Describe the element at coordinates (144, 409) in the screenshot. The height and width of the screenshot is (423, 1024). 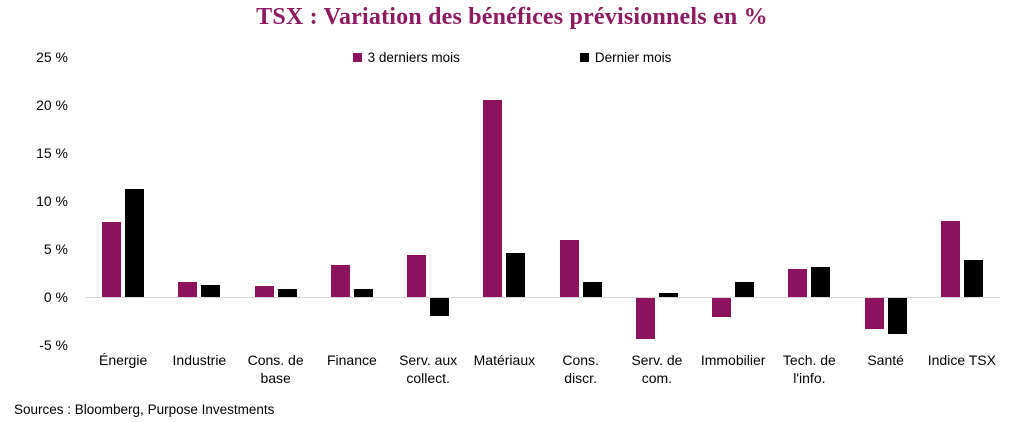
I see `source-note: Sources : Bloomberg, Purpose Investments` at that location.